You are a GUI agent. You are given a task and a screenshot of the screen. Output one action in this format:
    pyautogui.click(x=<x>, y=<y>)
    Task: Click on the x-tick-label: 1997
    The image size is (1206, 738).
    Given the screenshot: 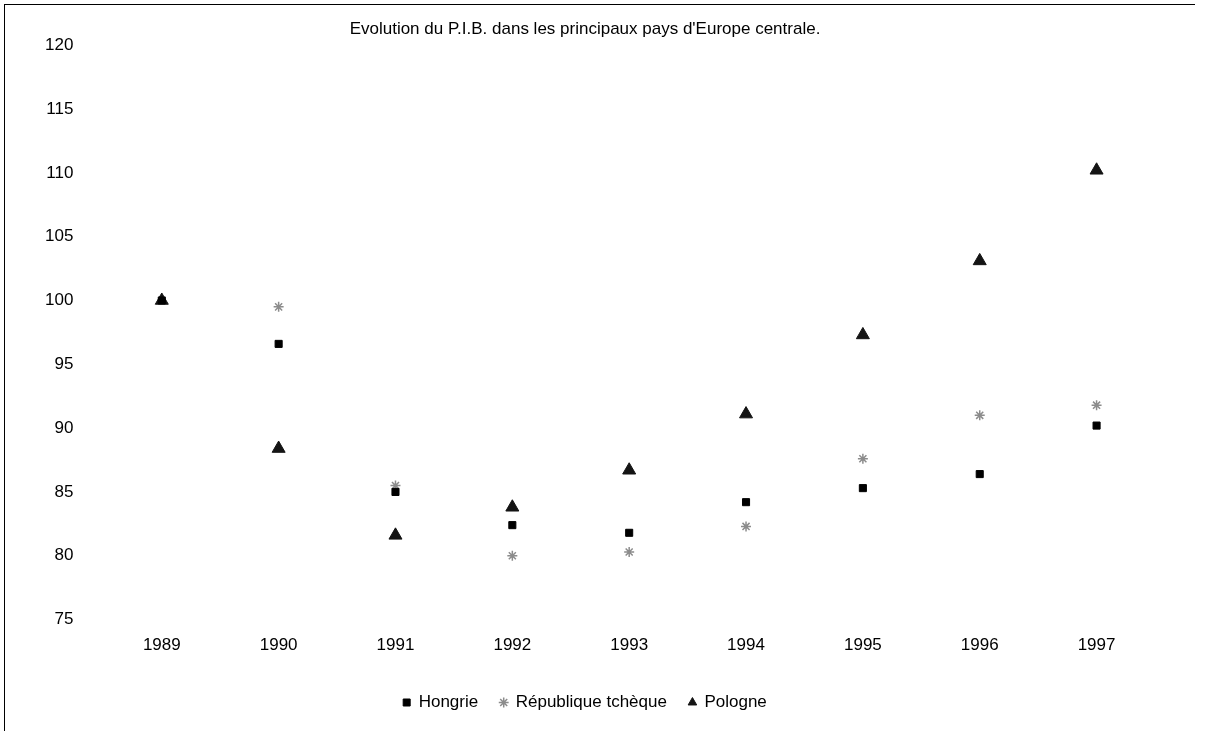 What is the action you would take?
    pyautogui.click(x=1096, y=645)
    